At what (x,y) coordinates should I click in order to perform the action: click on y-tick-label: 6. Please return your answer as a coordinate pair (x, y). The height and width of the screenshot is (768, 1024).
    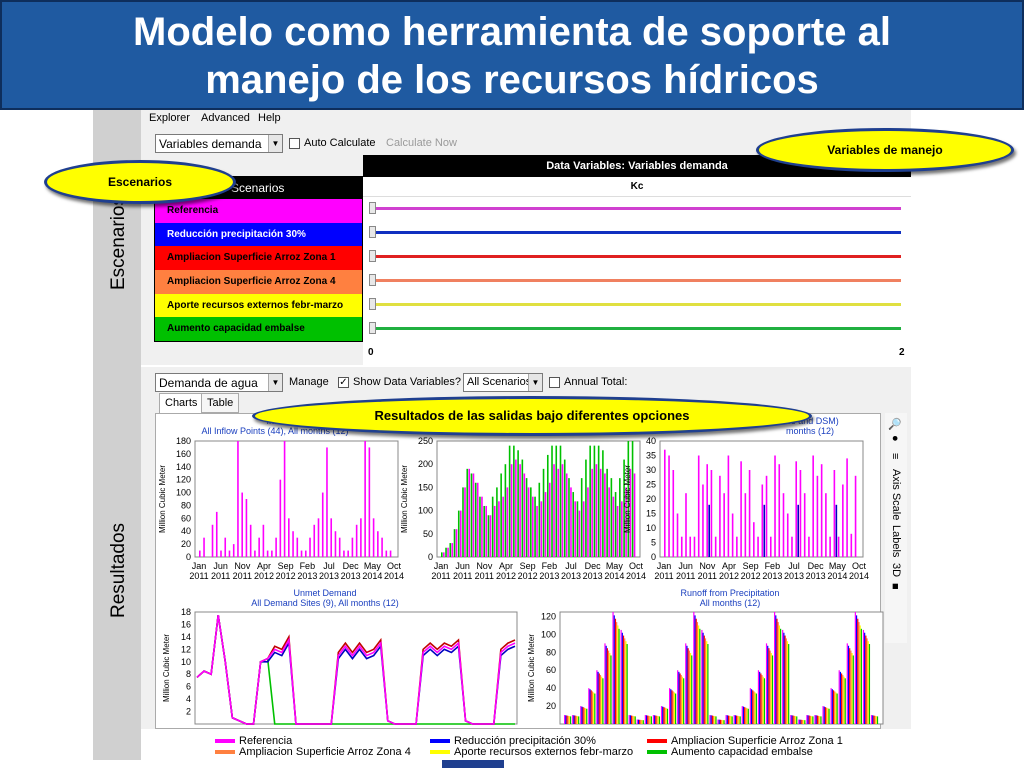
    Looking at the image, I should click on (188, 687).